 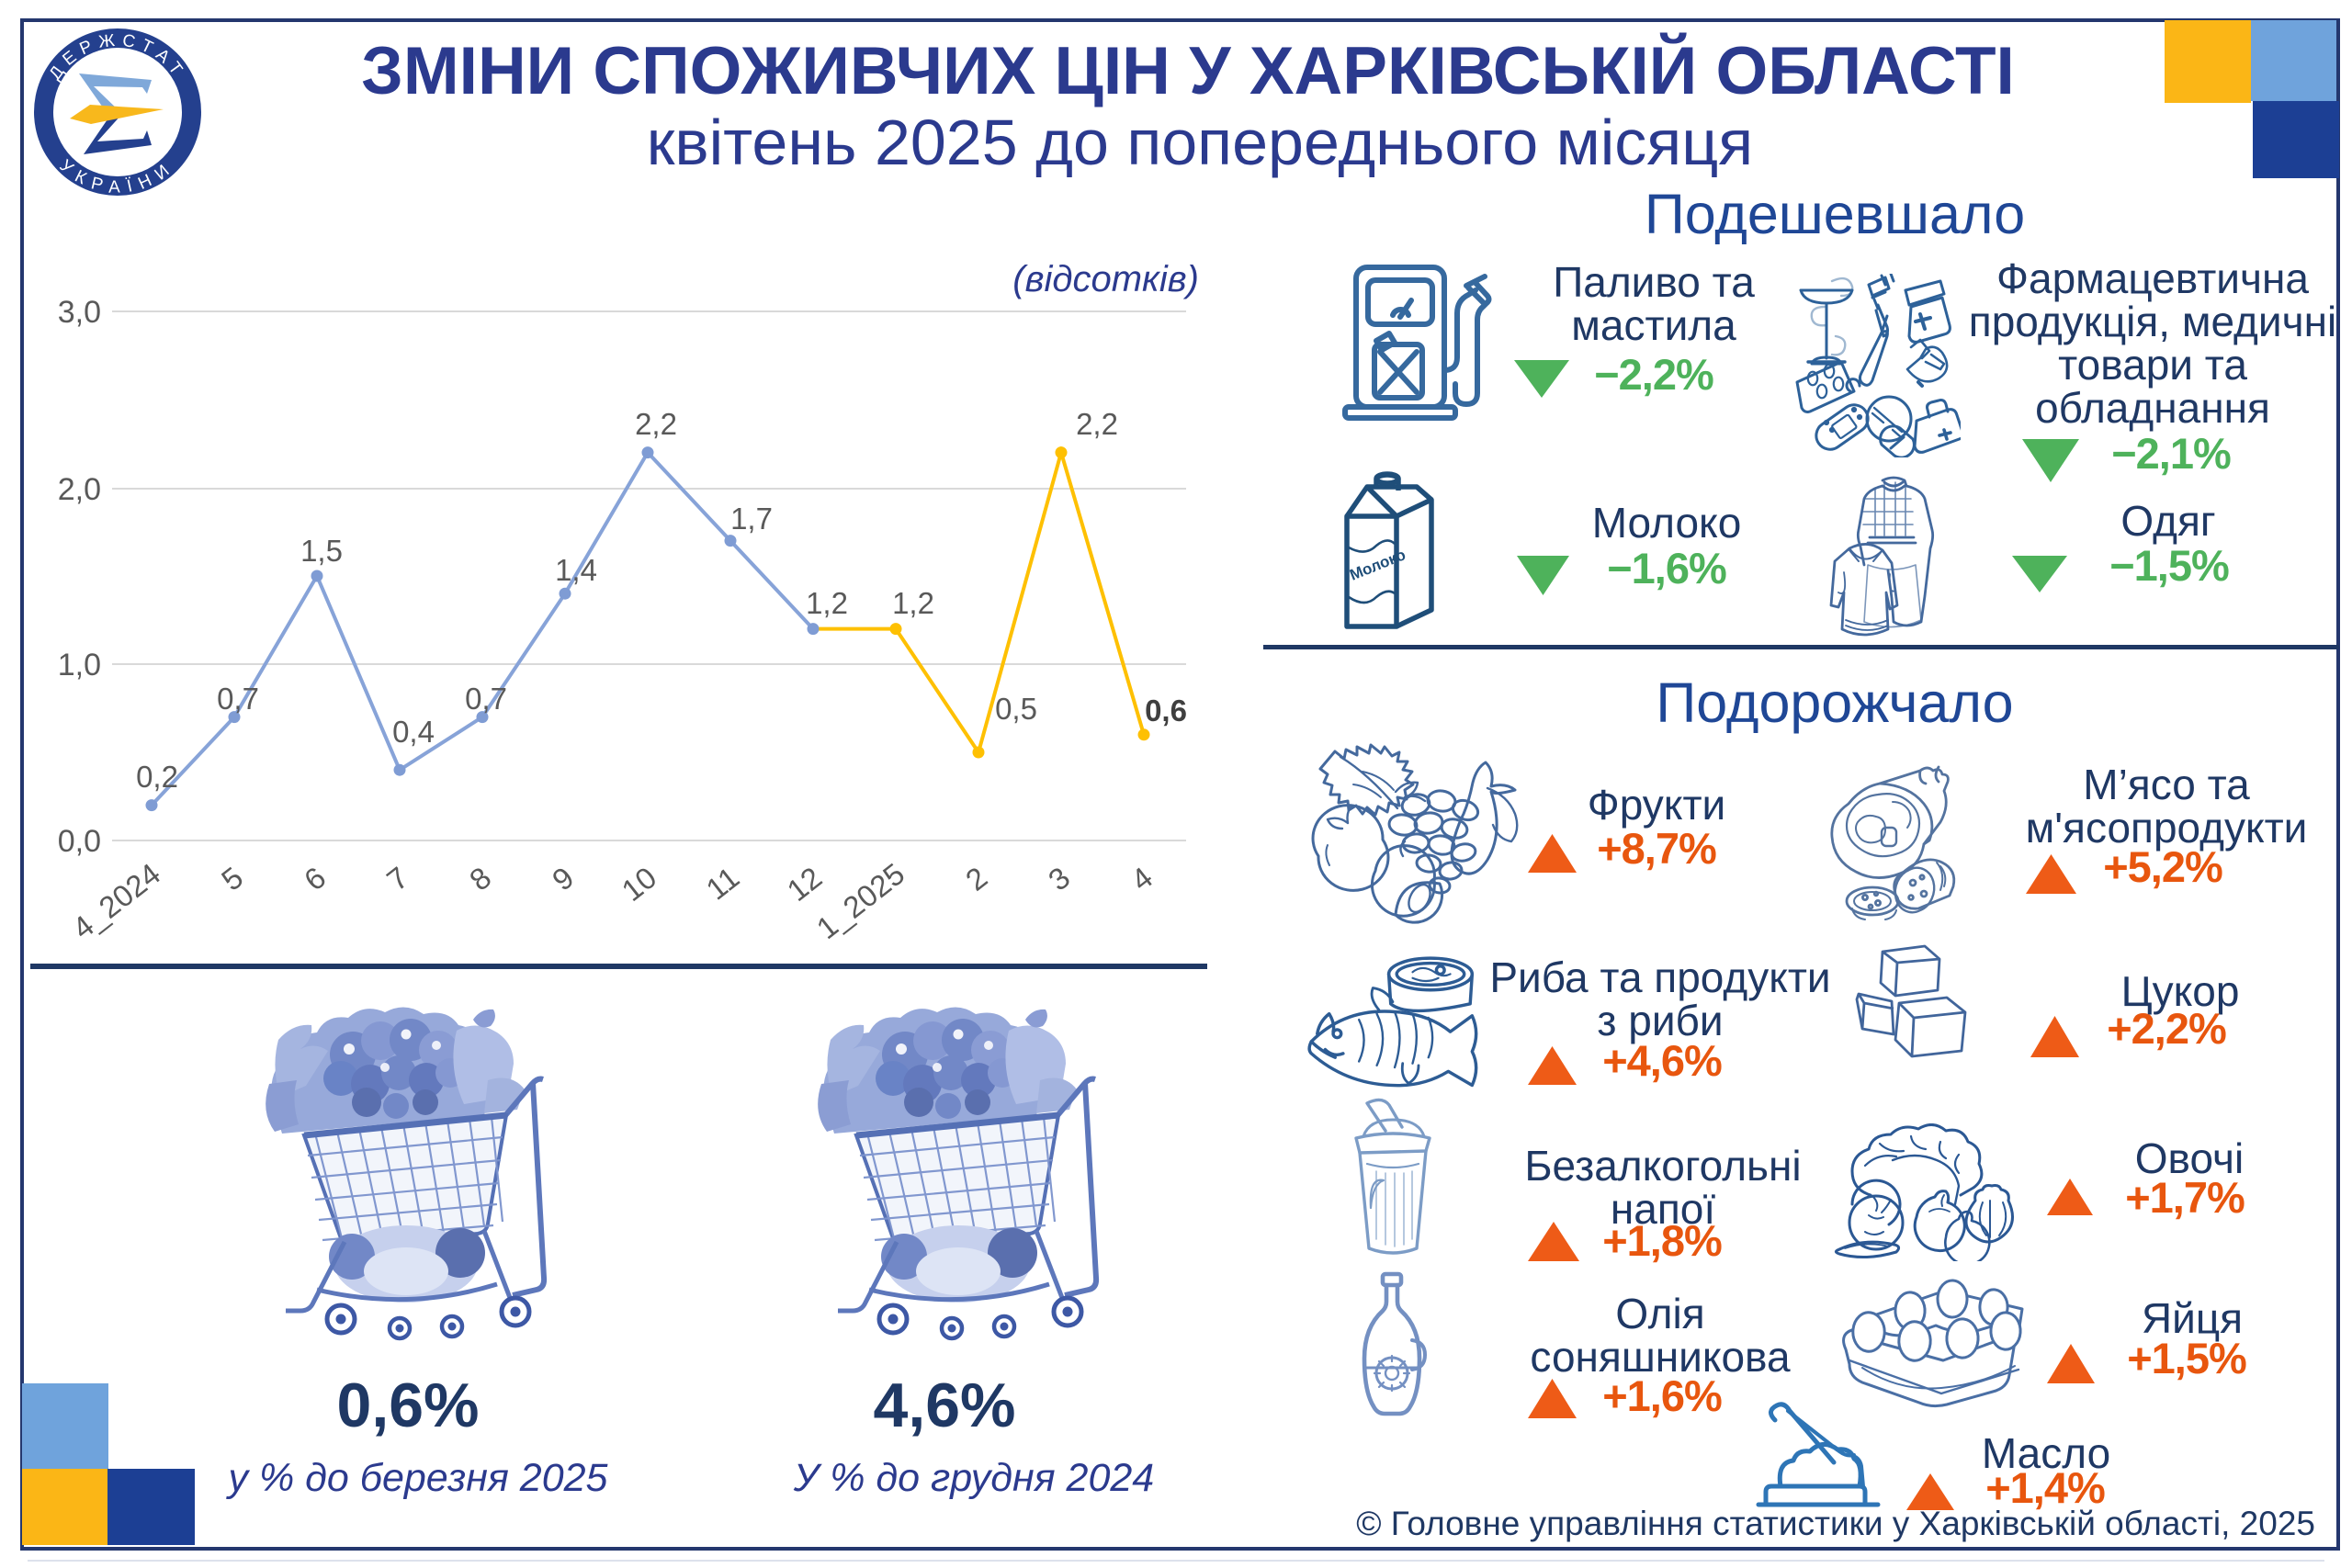 I want to click on svg-text: 9, so click(x=563, y=879).